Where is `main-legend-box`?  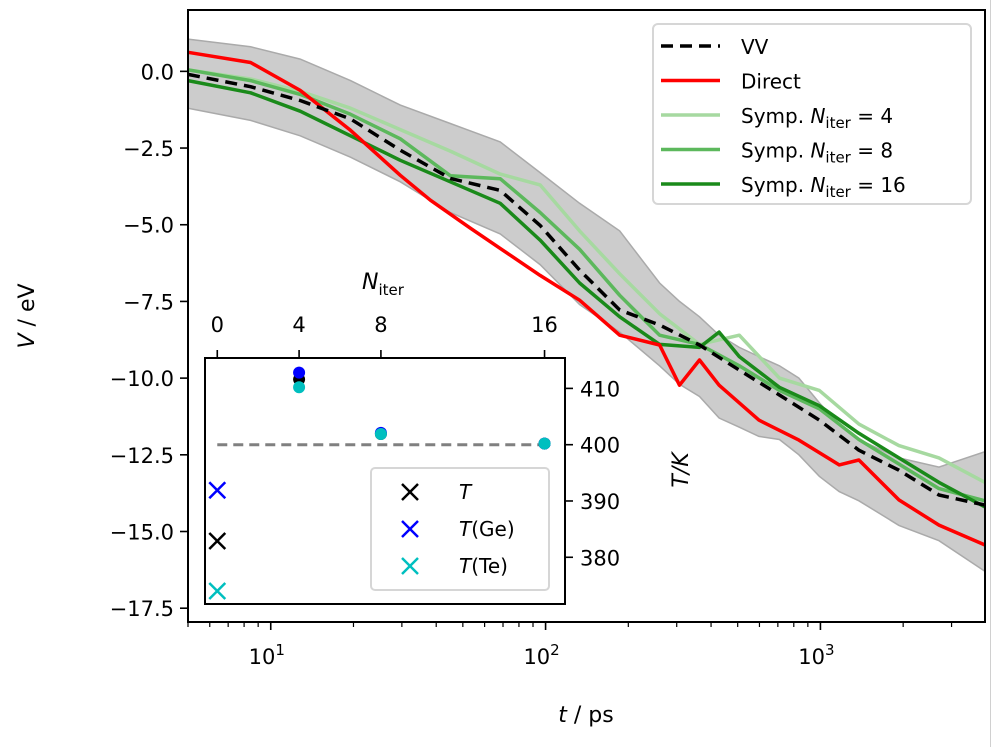 main-legend-box is located at coordinates (812, 114).